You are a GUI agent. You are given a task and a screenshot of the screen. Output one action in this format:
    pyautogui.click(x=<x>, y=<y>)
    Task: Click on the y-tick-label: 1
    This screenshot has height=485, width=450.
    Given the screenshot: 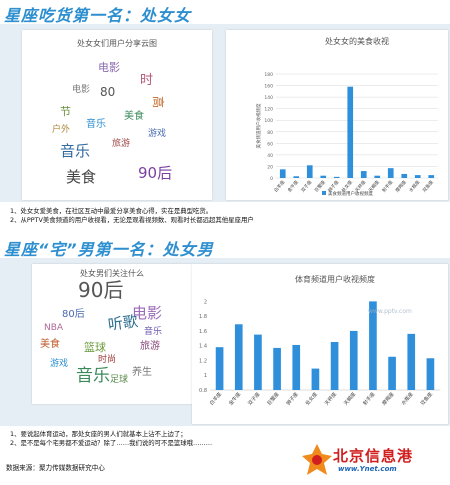 What is the action you would take?
    pyautogui.click(x=205, y=376)
    